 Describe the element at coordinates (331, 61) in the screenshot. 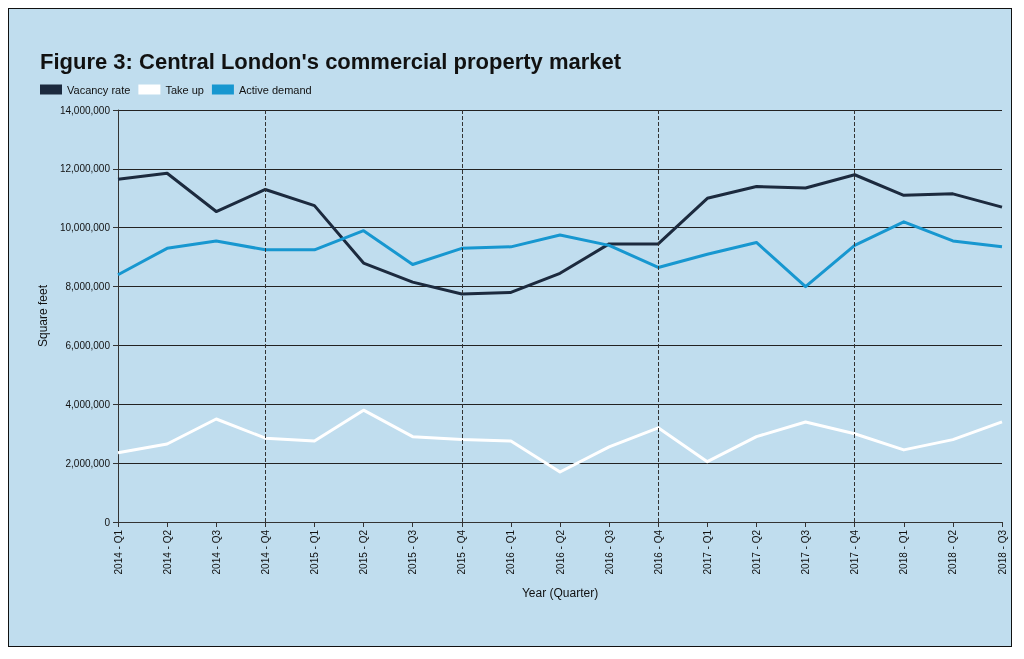

I see `chart-title: Figure 3: Central London's commercial property market` at that location.